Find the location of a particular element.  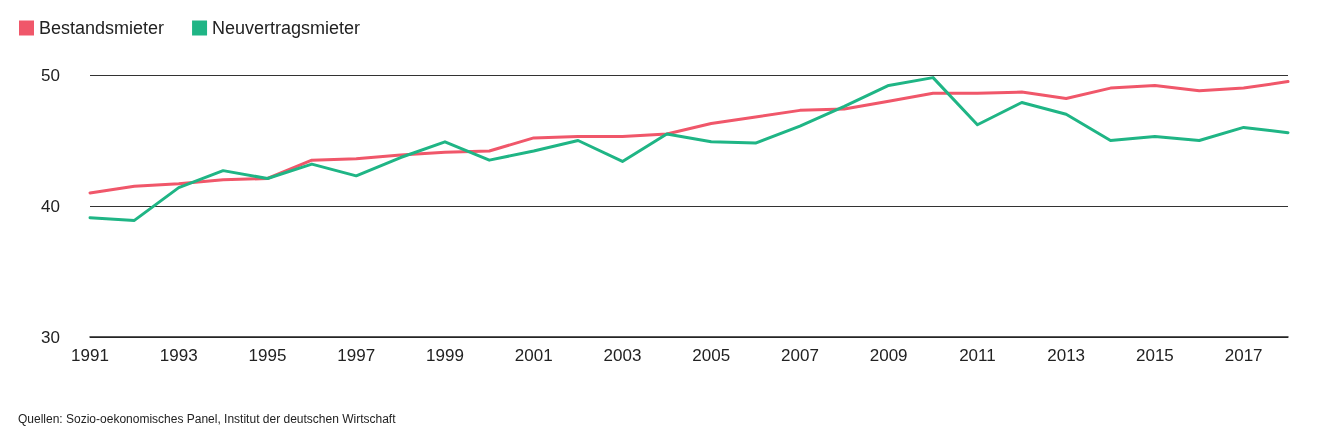

x-tick-label: 1997 is located at coordinates (356, 355).